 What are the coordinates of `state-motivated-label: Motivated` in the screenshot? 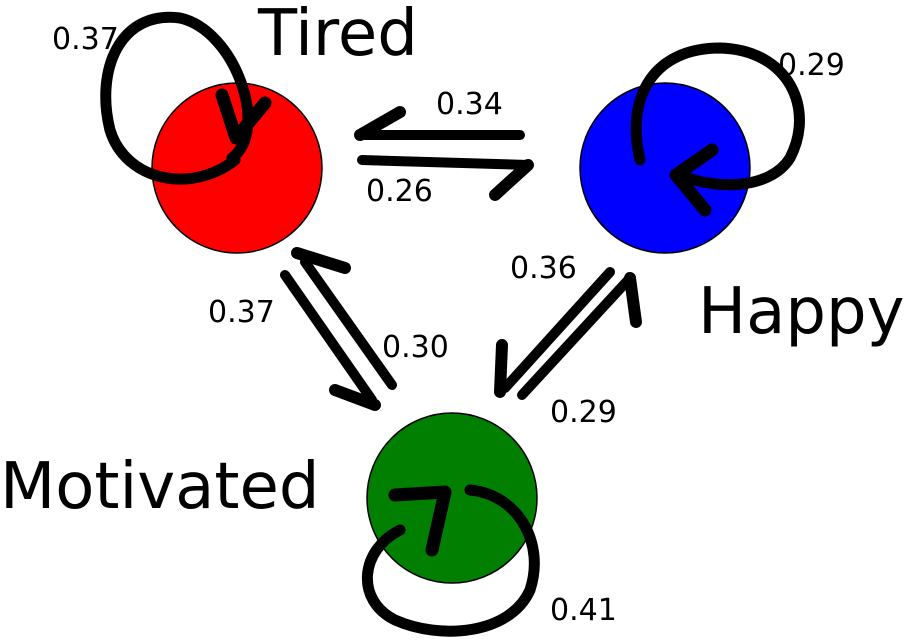 It's located at (159, 487).